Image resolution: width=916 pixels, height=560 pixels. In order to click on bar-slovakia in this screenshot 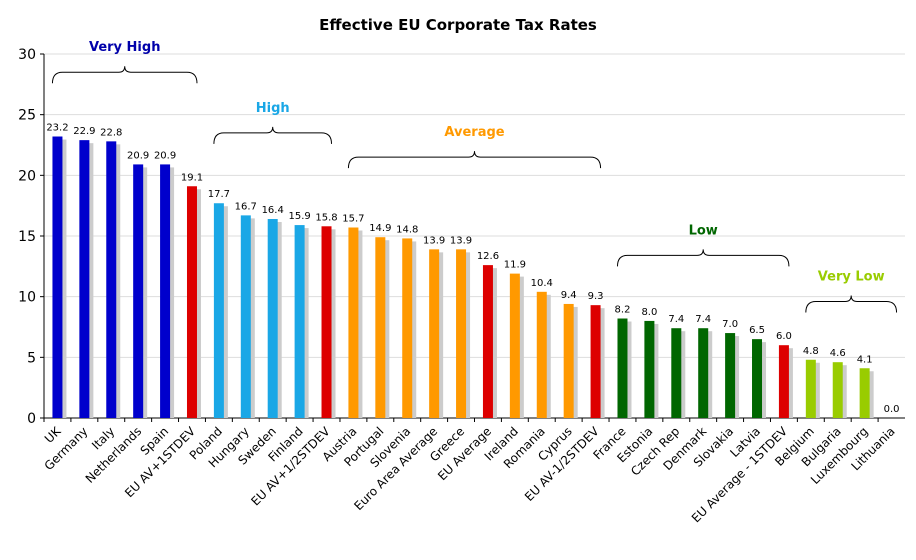, I will do `click(730, 375)`.